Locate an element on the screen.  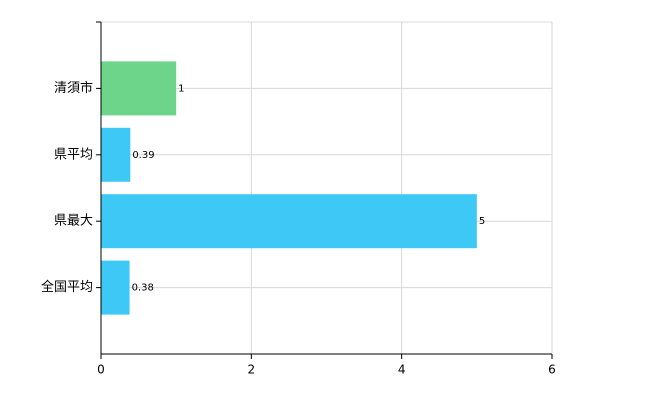
x-tick-label: 0 is located at coordinates (101, 370).